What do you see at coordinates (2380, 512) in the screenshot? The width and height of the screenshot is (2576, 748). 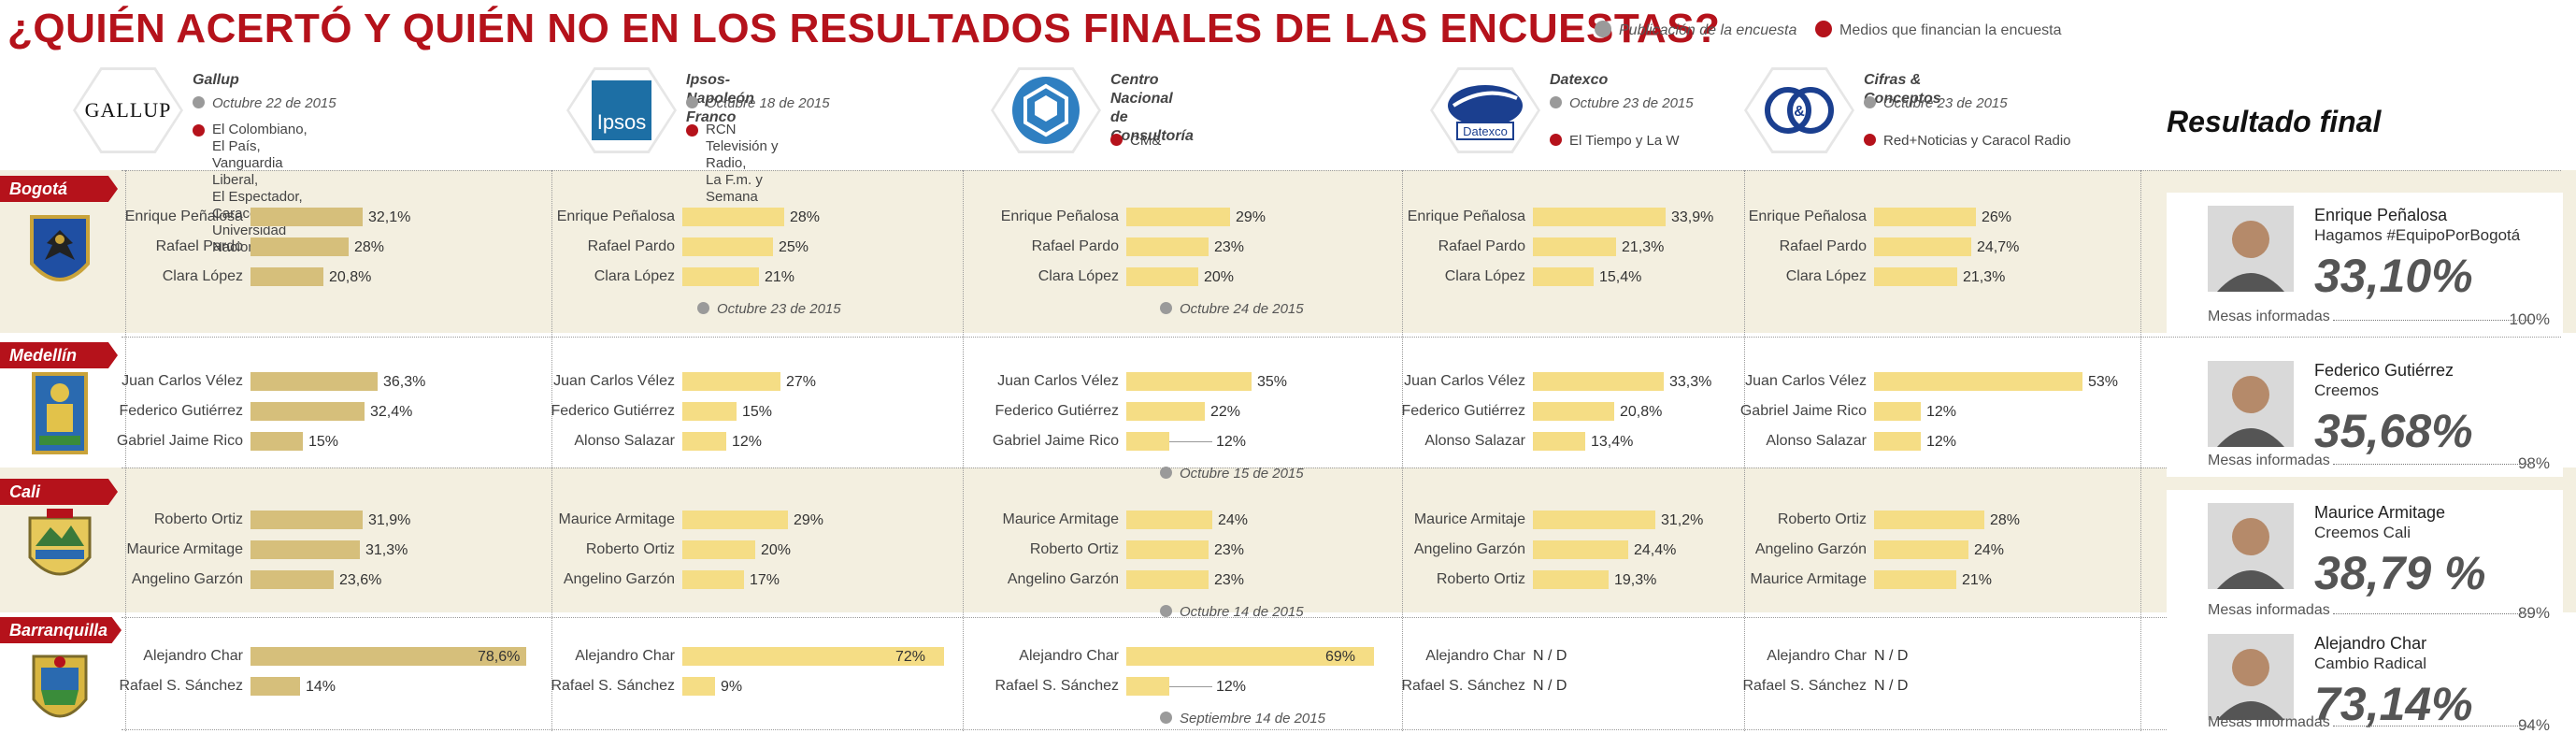 I see `winner-name: Maurice Armitage` at bounding box center [2380, 512].